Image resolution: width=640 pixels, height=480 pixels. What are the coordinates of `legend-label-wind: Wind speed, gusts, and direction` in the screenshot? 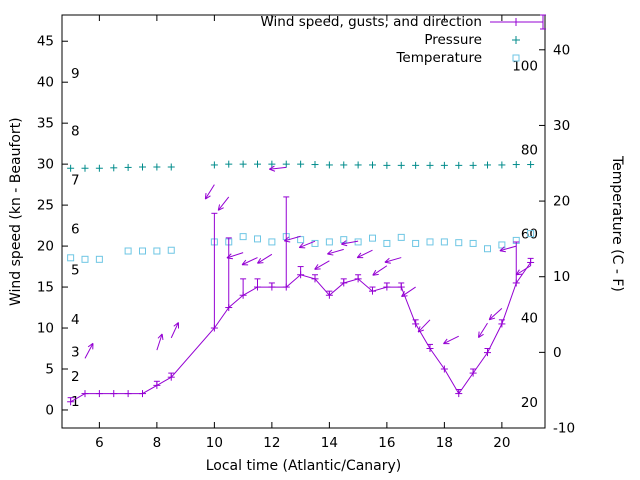 It's located at (371, 22).